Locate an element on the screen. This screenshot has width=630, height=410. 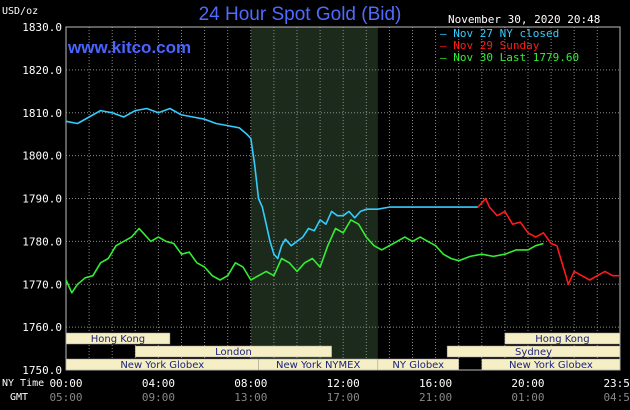
y-tick-label: 1780.0 is located at coordinates (42, 241).